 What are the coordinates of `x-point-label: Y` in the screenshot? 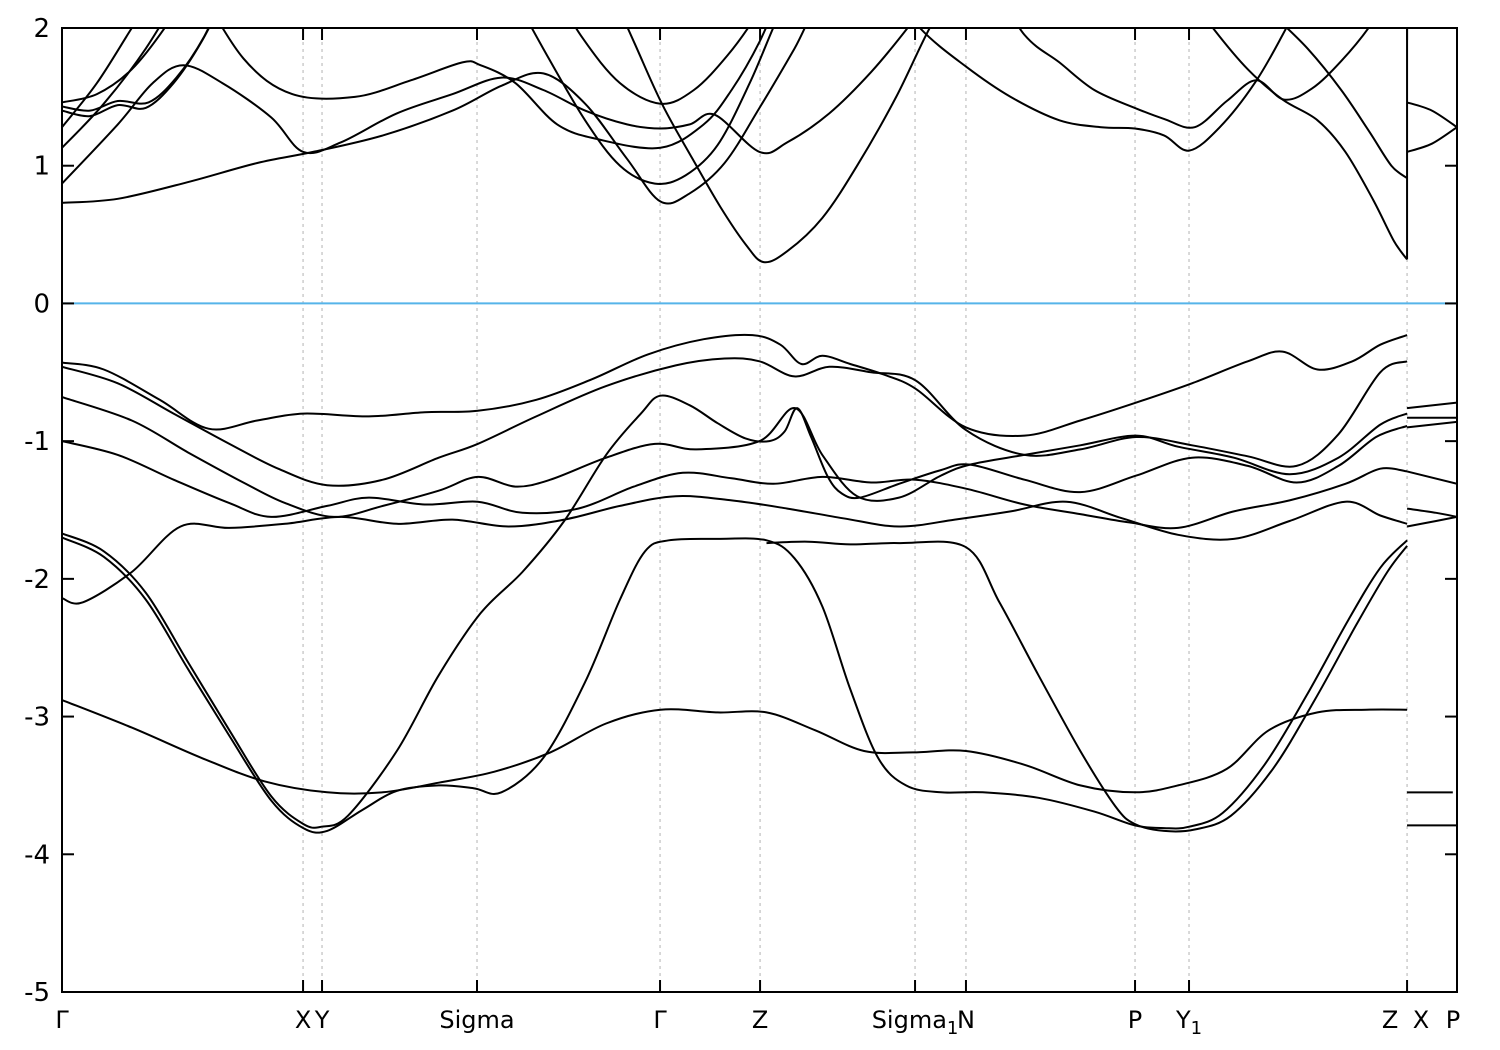 It's located at (322, 1020).